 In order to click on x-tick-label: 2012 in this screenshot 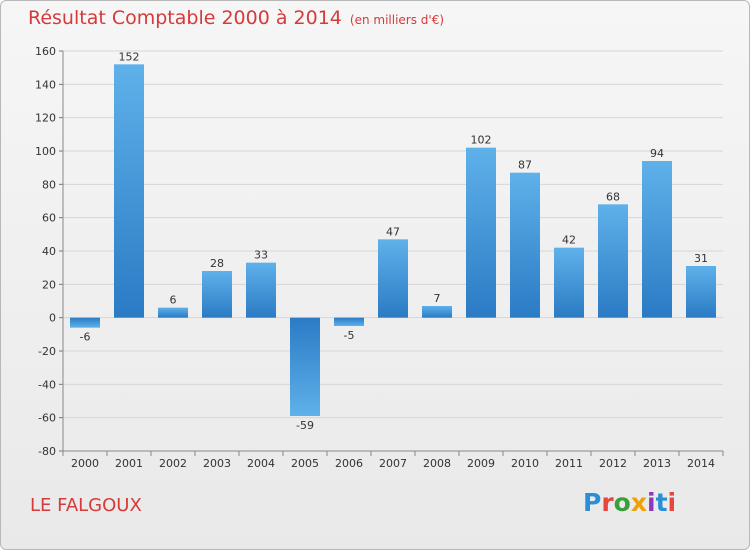, I will do `click(613, 463)`.